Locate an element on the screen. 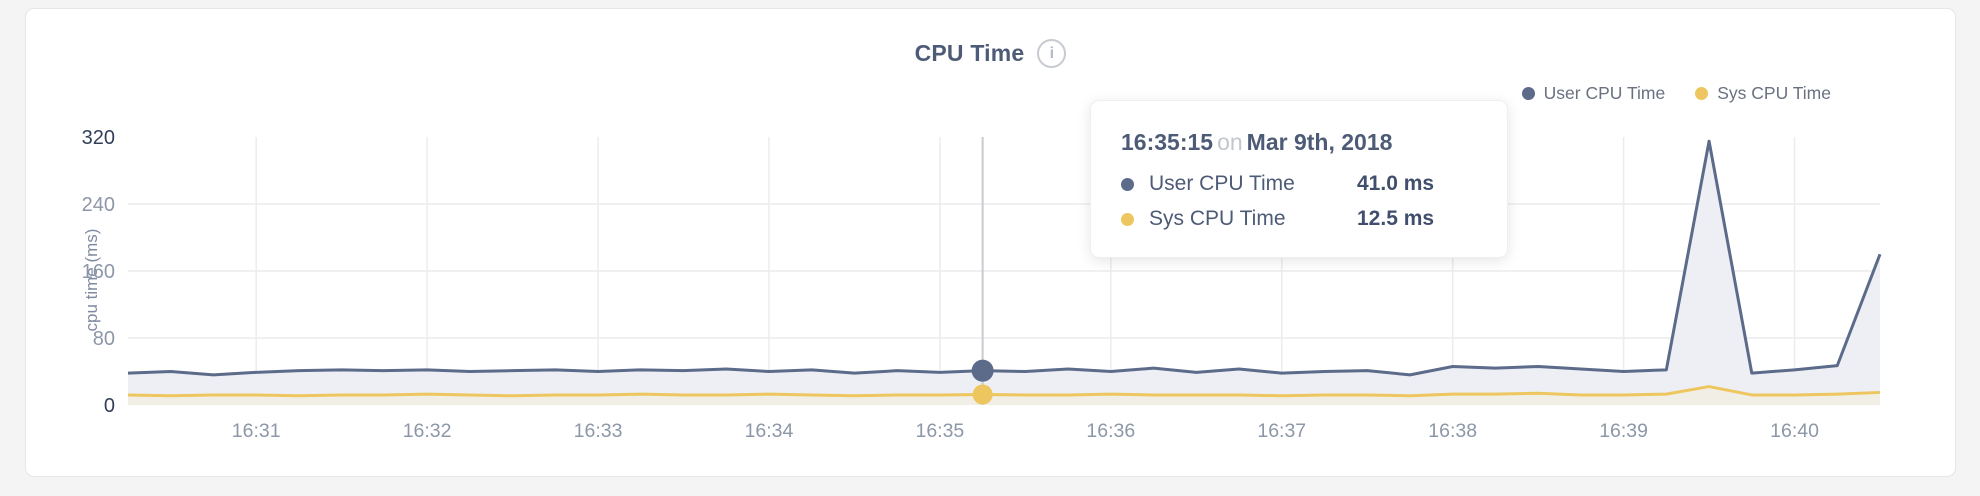 The width and height of the screenshot is (1980, 496). x-tick-label: 16:36 is located at coordinates (1110, 431).